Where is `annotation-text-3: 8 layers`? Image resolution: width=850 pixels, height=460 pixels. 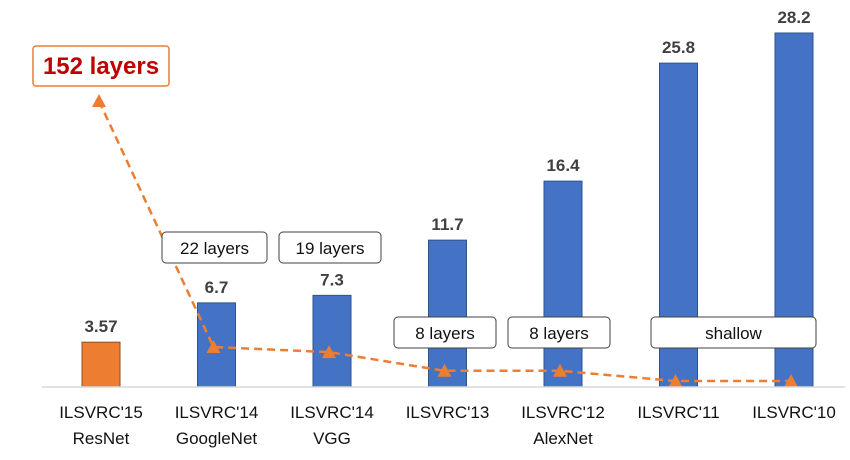
annotation-text-3: 8 layers is located at coordinates (445, 333).